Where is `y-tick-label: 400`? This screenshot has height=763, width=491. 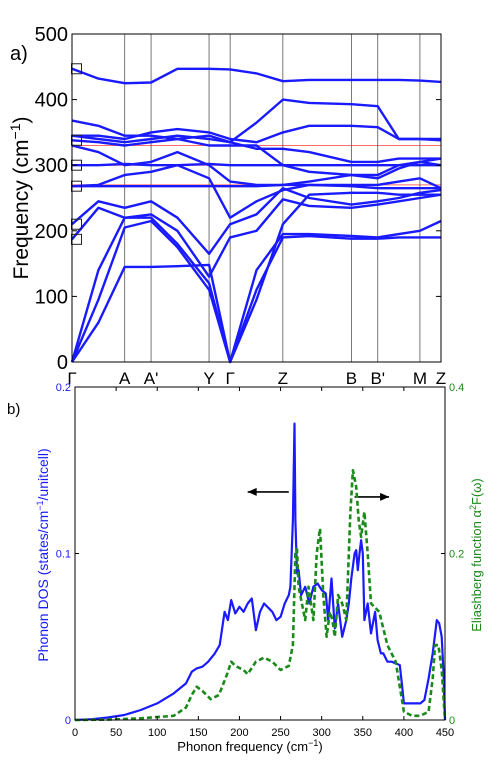
y-tick-label: 400 is located at coordinates (51, 101).